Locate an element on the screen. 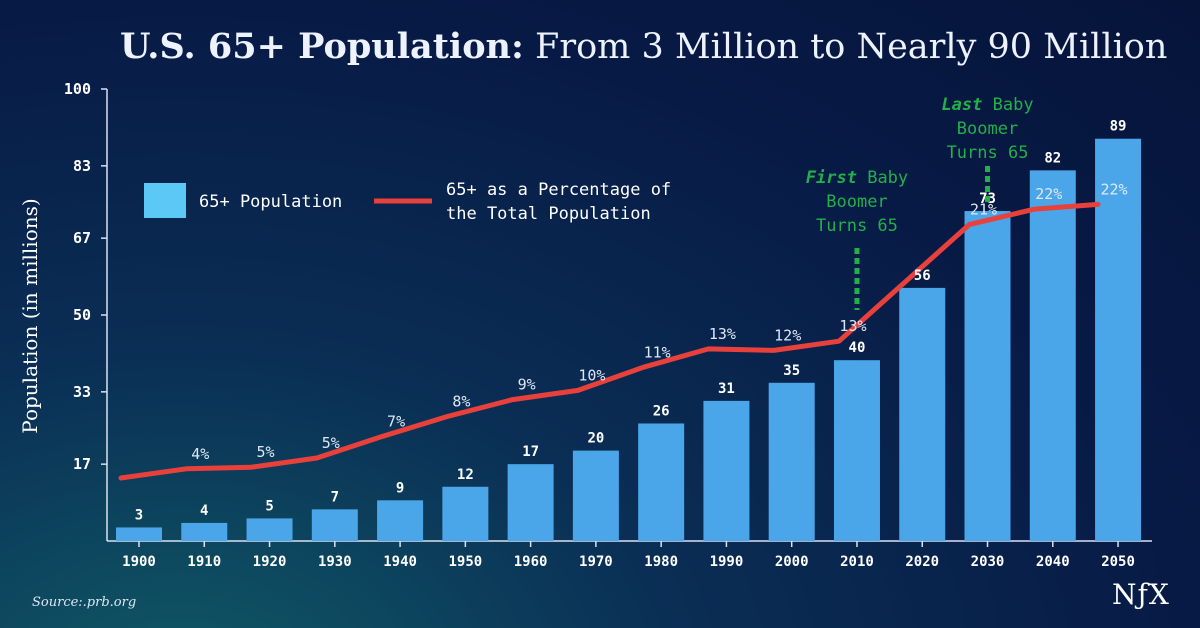 The height and width of the screenshot is (628, 1200). legend-label-line-2: the Total Population is located at coordinates (548, 214).